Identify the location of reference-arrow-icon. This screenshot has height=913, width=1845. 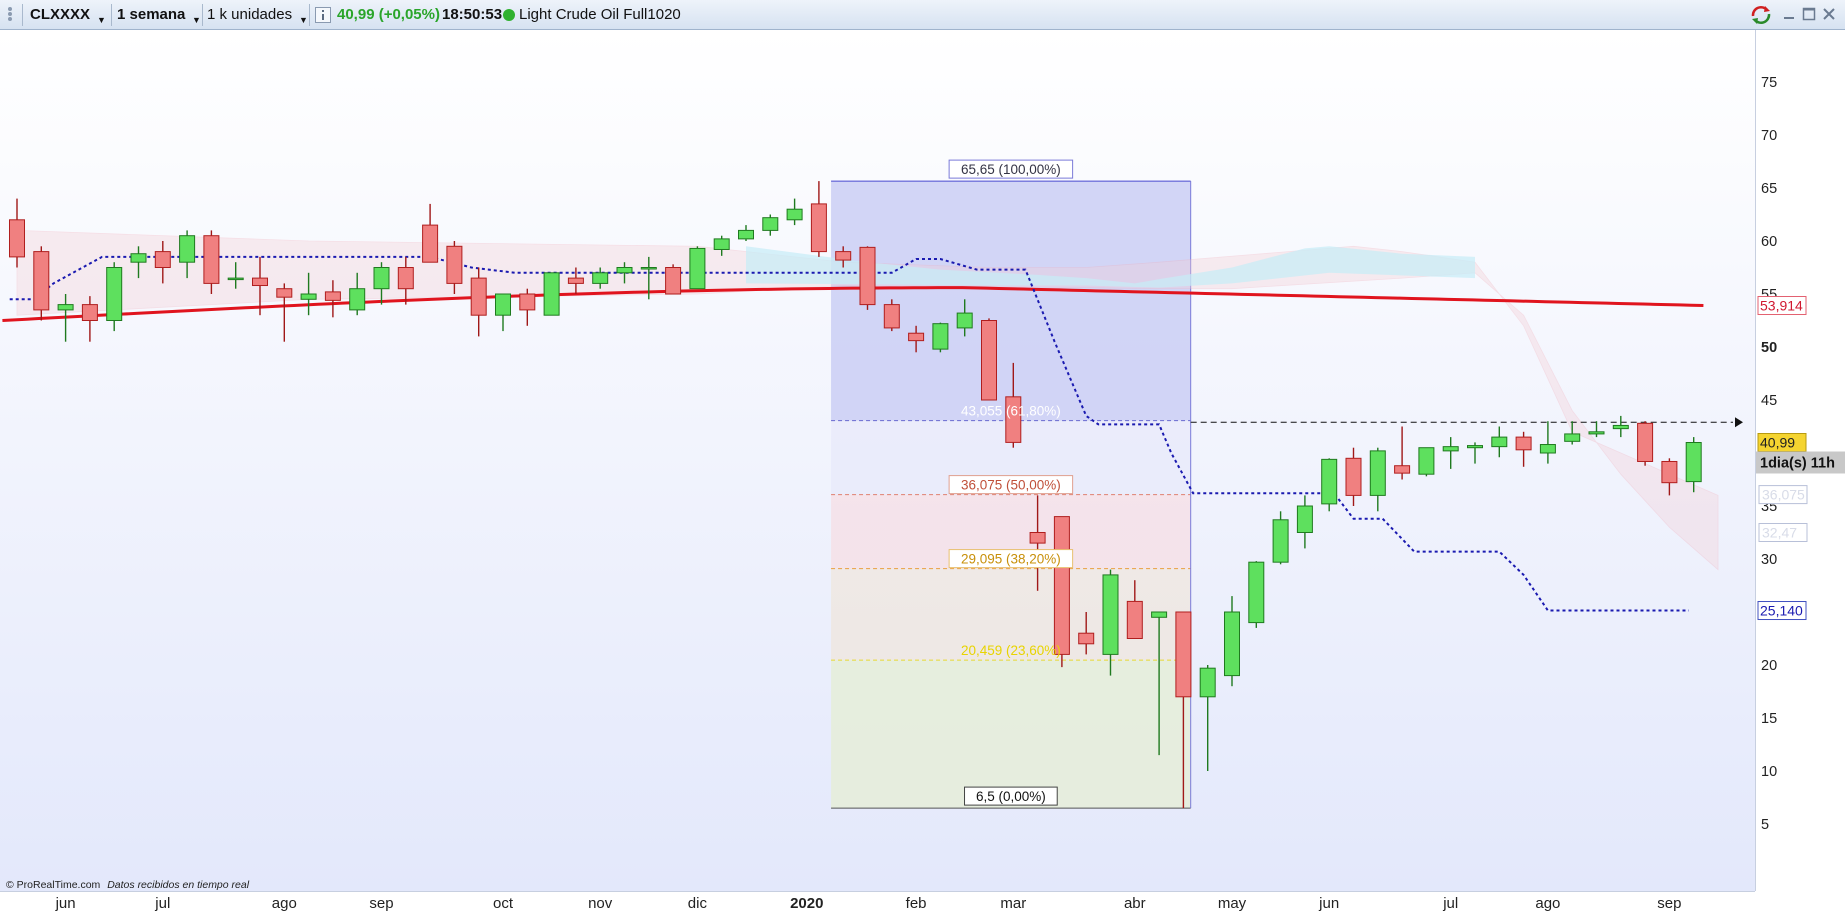
(1739, 422).